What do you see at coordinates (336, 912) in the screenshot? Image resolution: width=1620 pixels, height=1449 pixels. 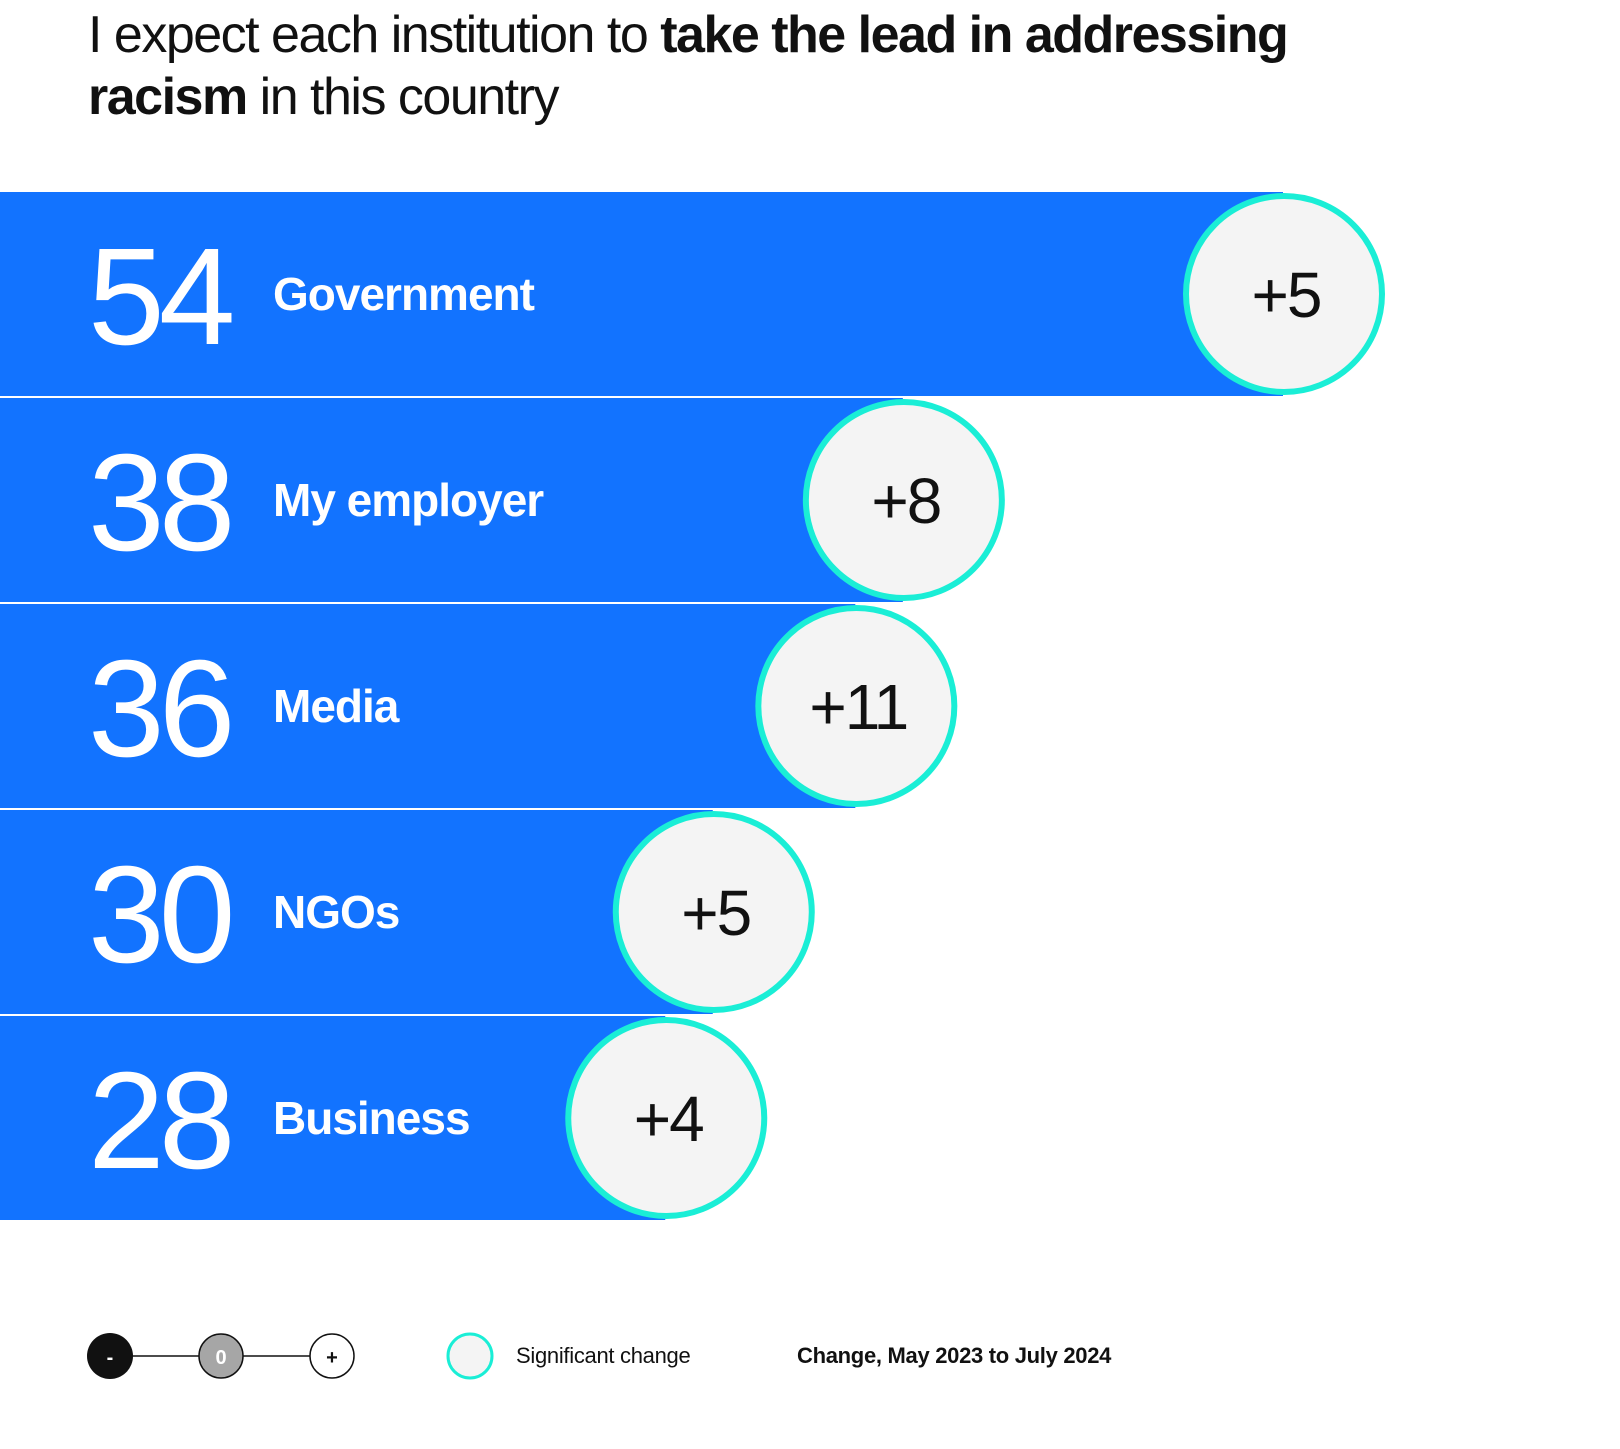 I see `bar-category-label: NGOs` at bounding box center [336, 912].